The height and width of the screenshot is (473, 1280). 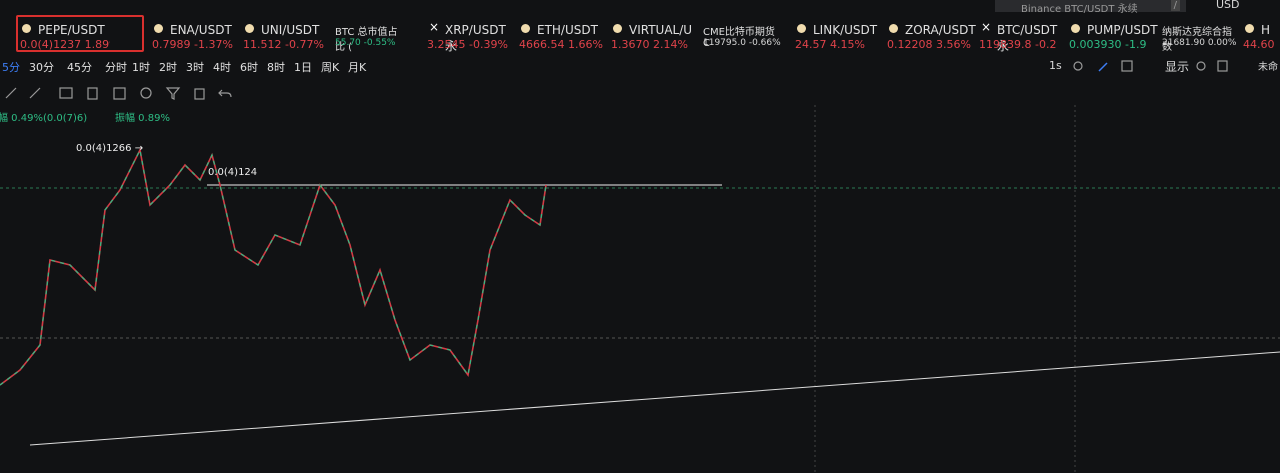 I want to click on ticker-quote: 1.3670 2.14%, so click(x=649, y=44).